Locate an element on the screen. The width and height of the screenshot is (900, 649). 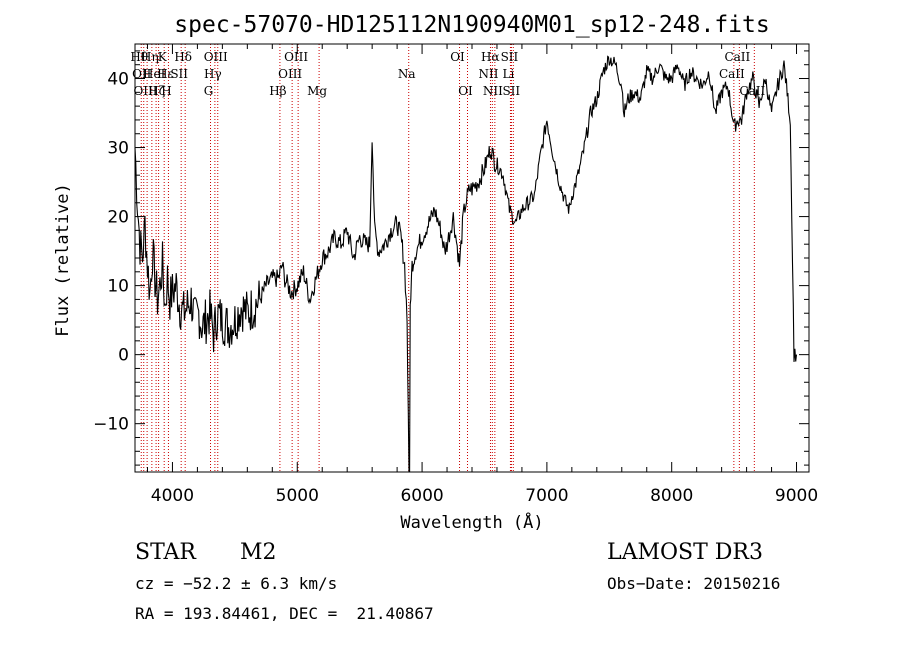
spectral-line-label: HeI is located at coordinates (154, 74).